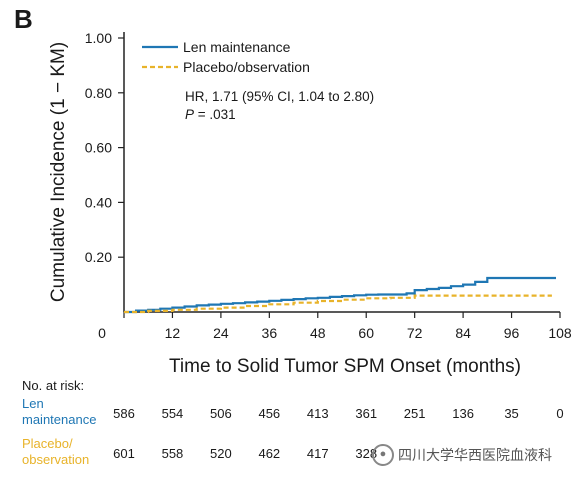 Image resolution: width=580 pixels, height=480 pixels. Describe the element at coordinates (59, 411) in the screenshot. I see `risk-row-label: Len maintenance` at that location.